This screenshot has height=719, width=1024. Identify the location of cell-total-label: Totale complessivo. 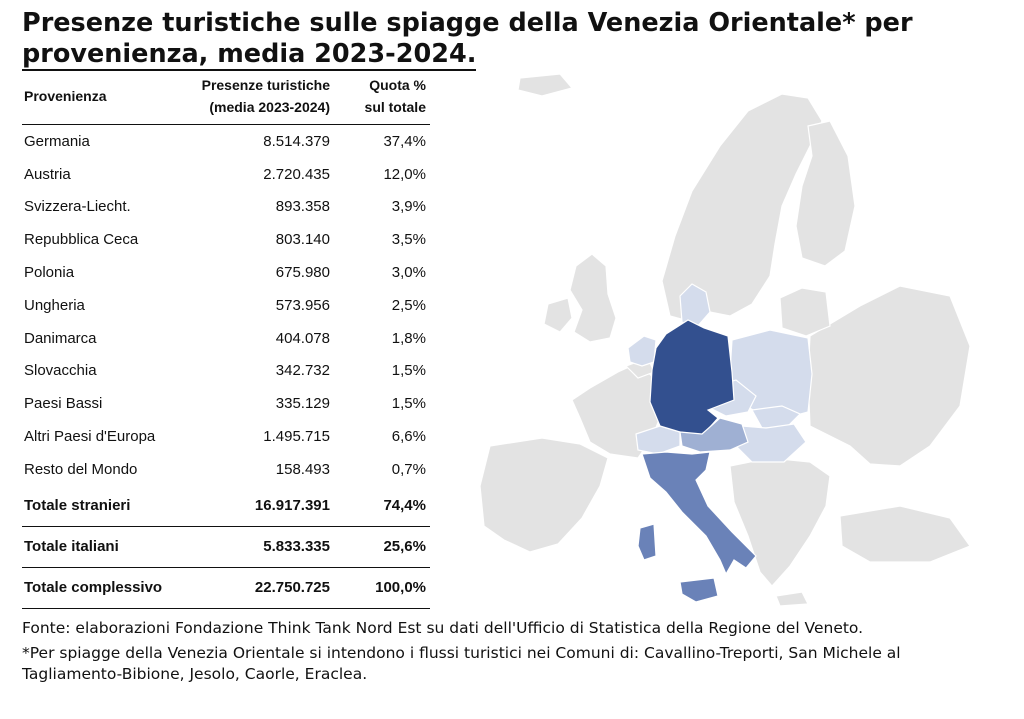
(104, 588).